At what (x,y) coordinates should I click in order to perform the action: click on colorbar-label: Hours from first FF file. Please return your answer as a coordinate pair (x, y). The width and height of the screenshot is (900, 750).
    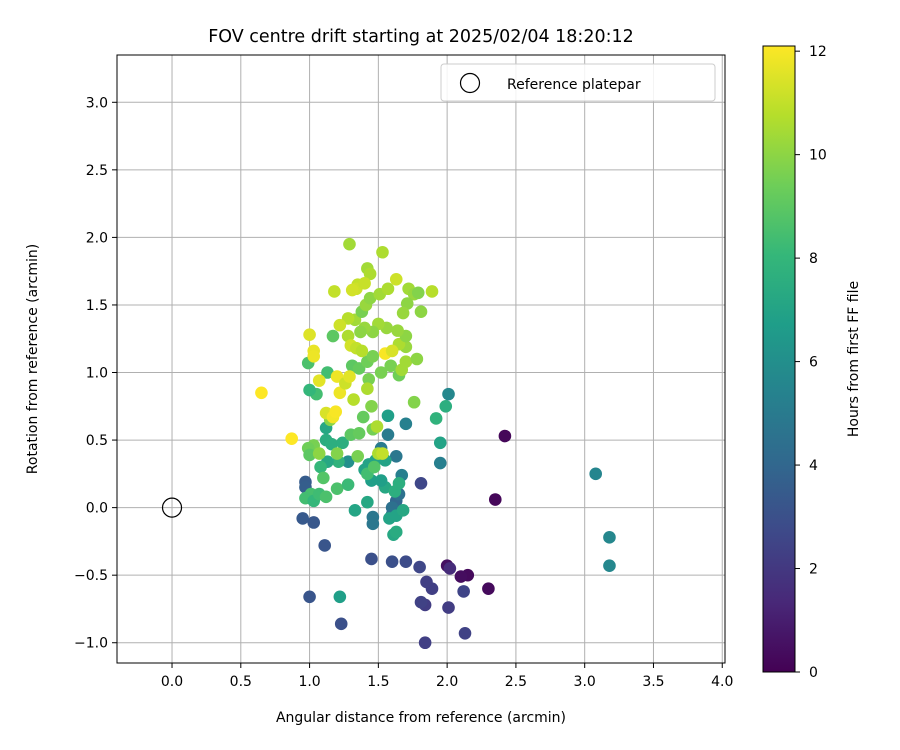
    Looking at the image, I should click on (854, 359).